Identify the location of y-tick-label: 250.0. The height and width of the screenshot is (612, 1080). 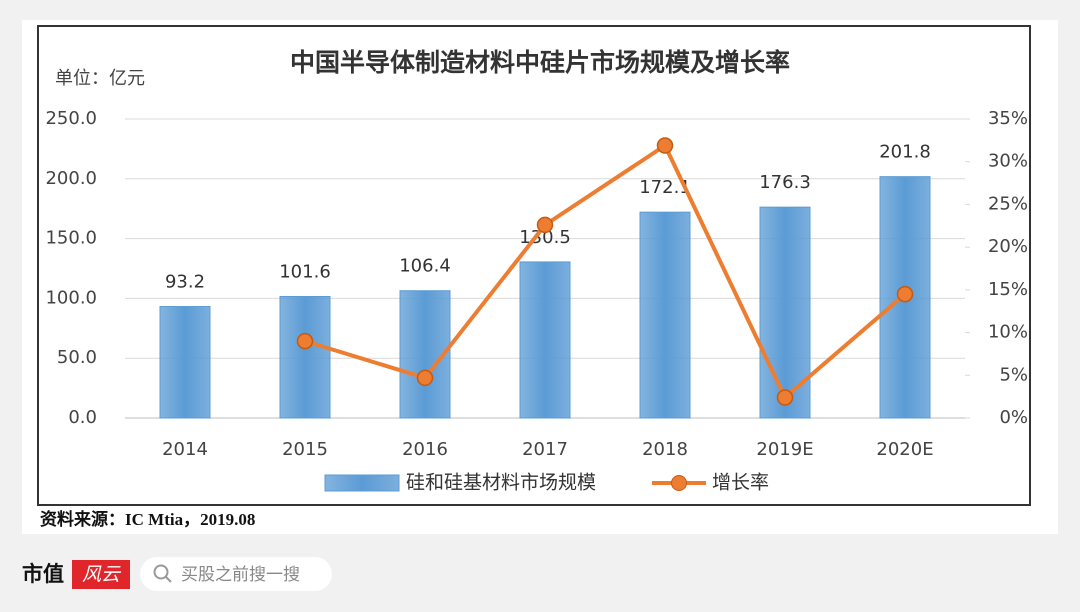
(71, 118).